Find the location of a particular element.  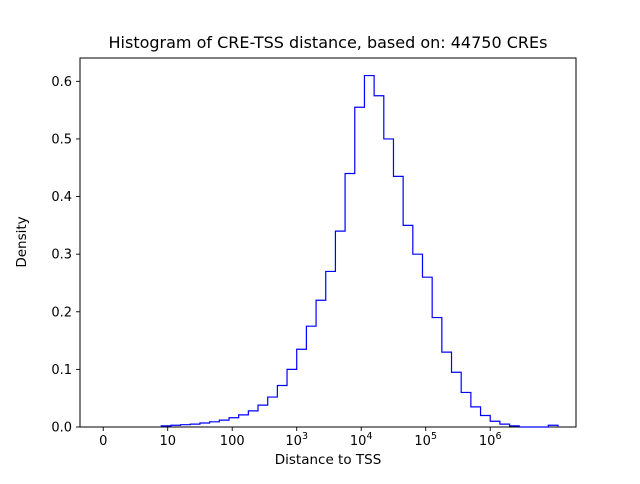

y-tick-label: 0.4 is located at coordinates (61, 197).